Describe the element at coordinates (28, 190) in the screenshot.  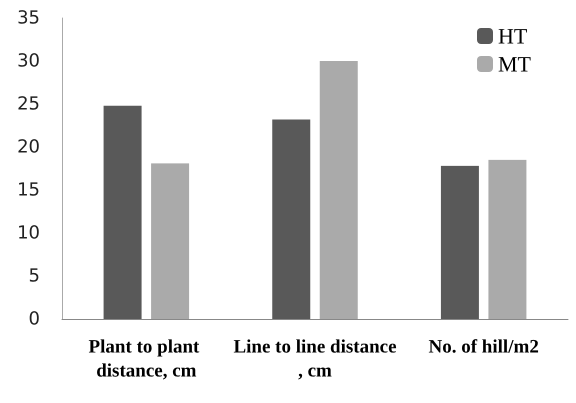
I see `y-tick-label: 15` at that location.